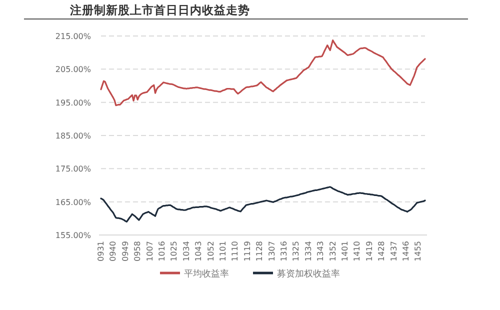 This screenshot has width=500, height=310. Describe the element at coordinates (113, 251) in the screenshot. I see `x-tick-label: 0940` at that location.